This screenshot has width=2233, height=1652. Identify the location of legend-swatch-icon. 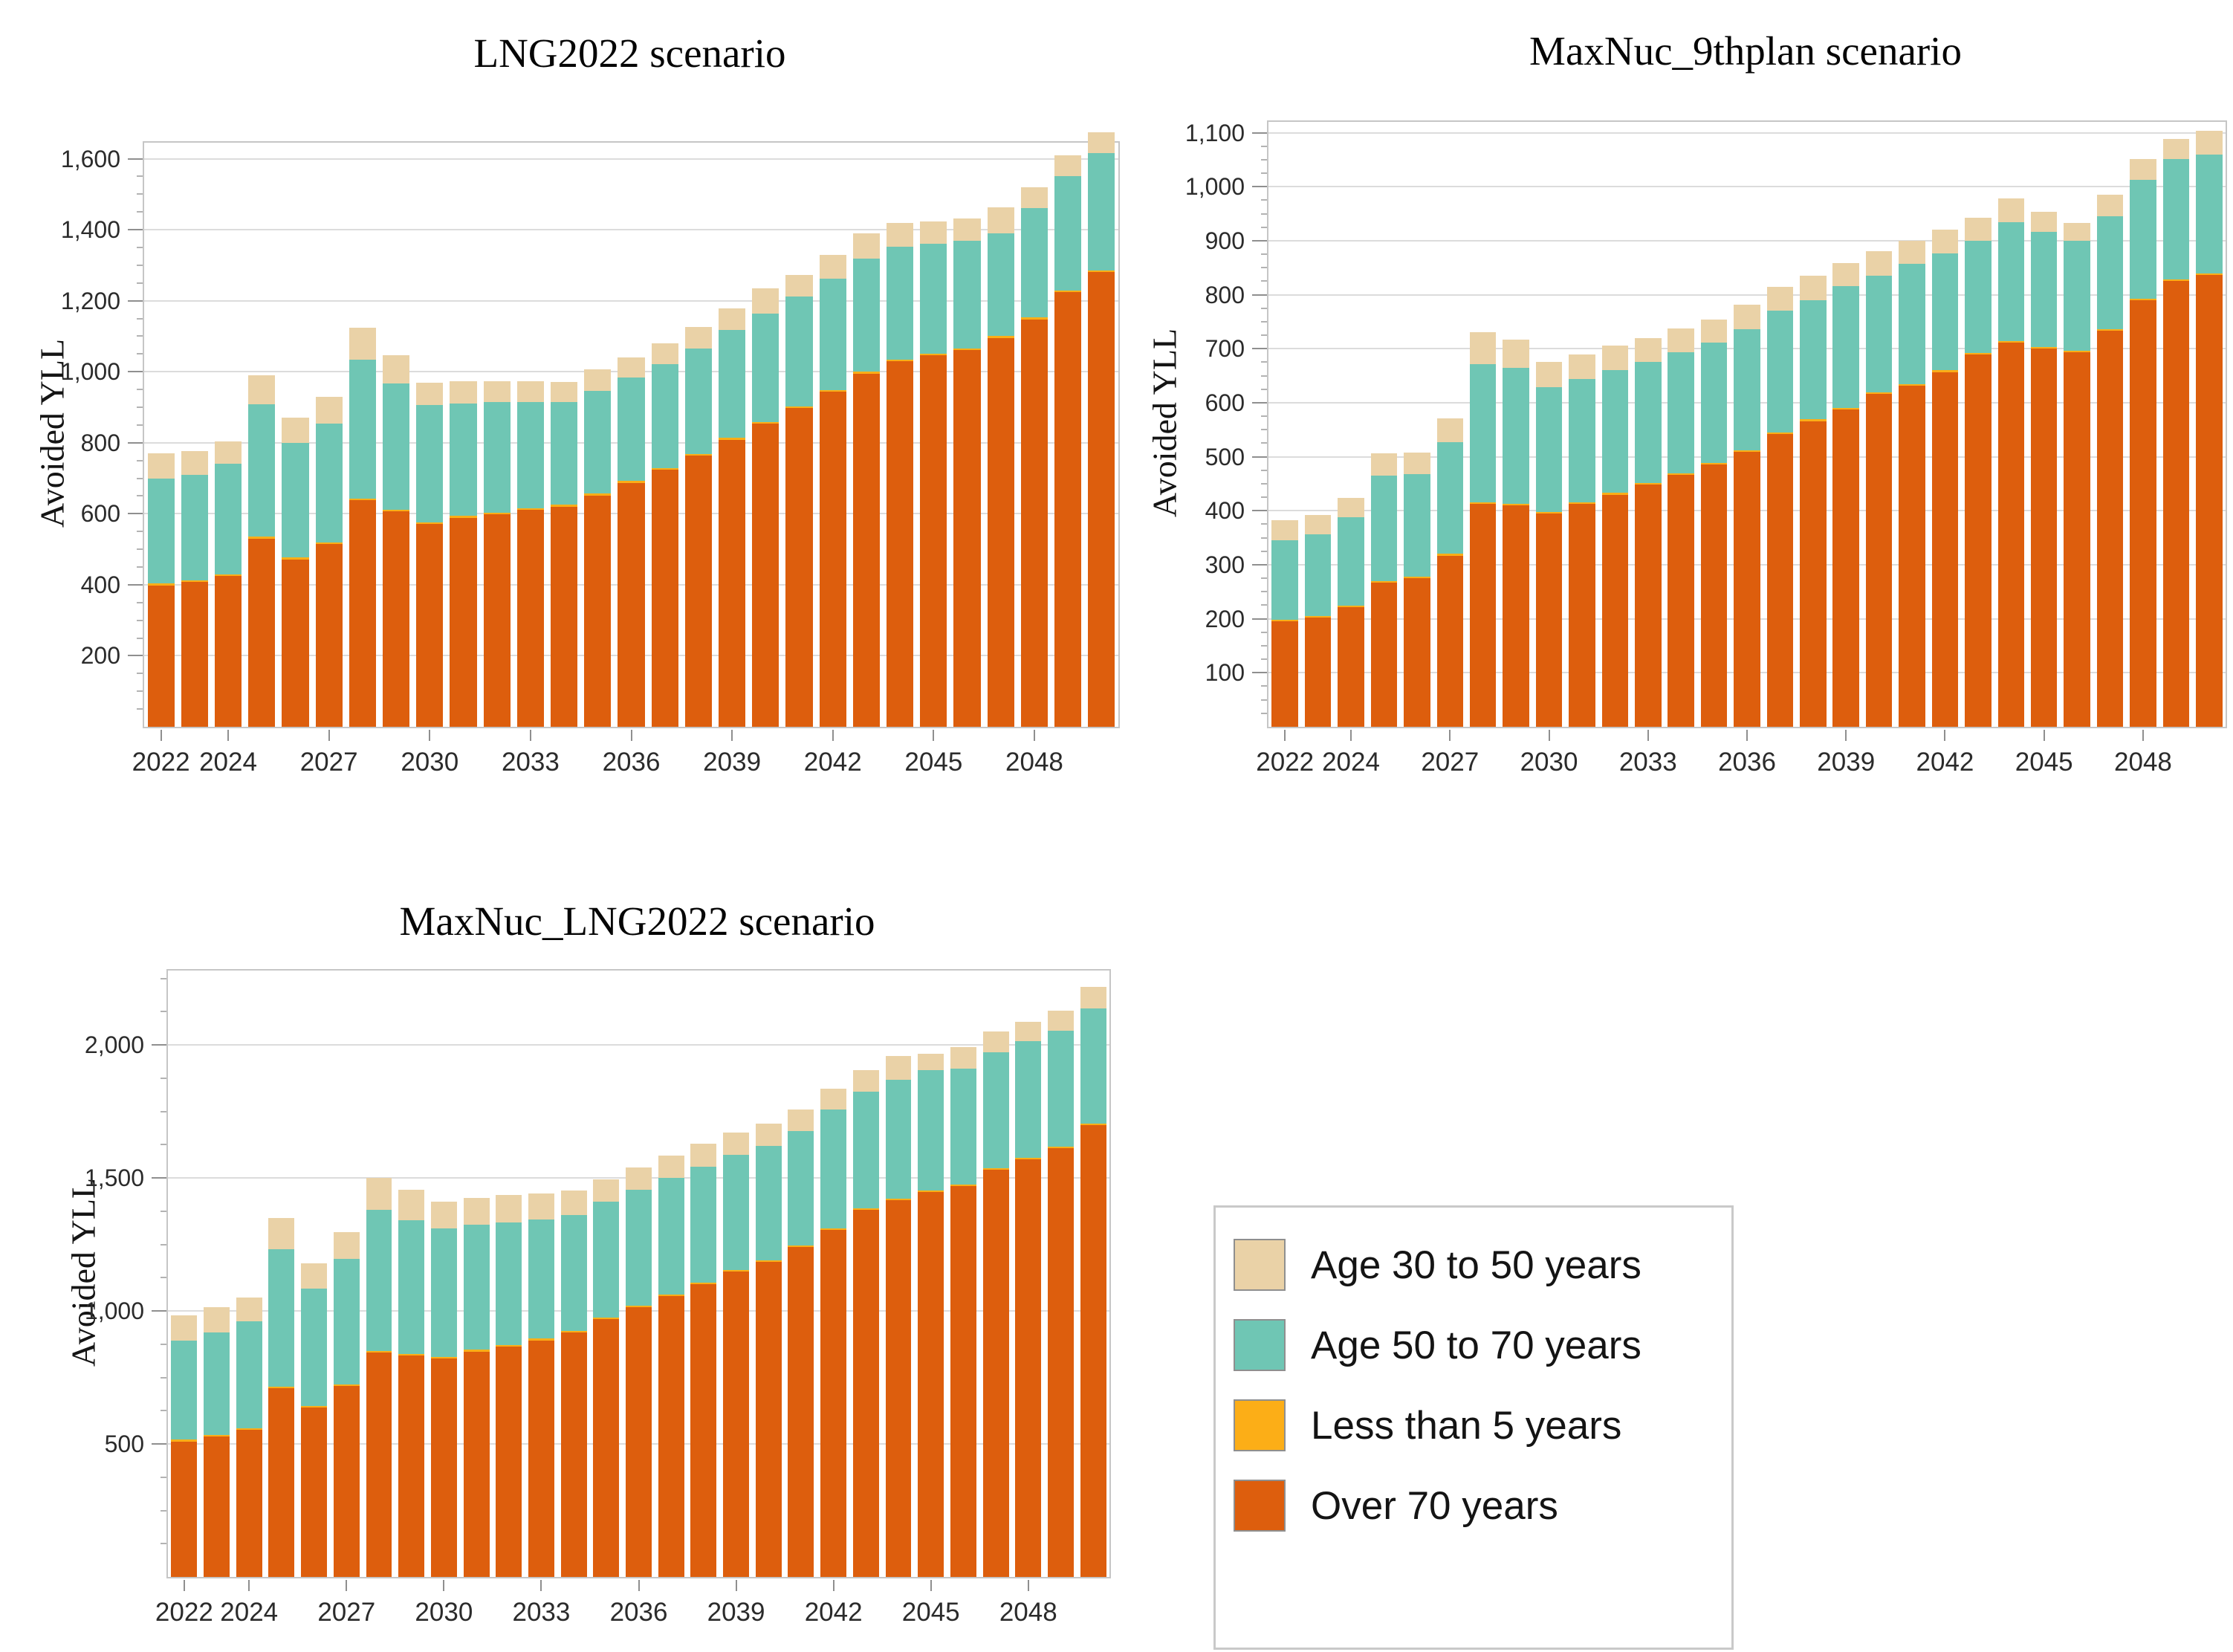
(1260, 1265).